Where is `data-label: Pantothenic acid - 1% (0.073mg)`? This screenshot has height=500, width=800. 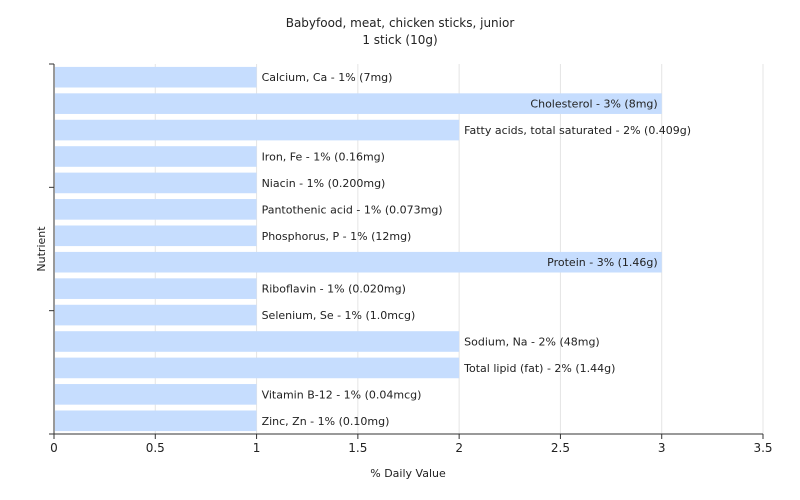 data-label: Pantothenic acid - 1% (0.073mg) is located at coordinates (352, 209).